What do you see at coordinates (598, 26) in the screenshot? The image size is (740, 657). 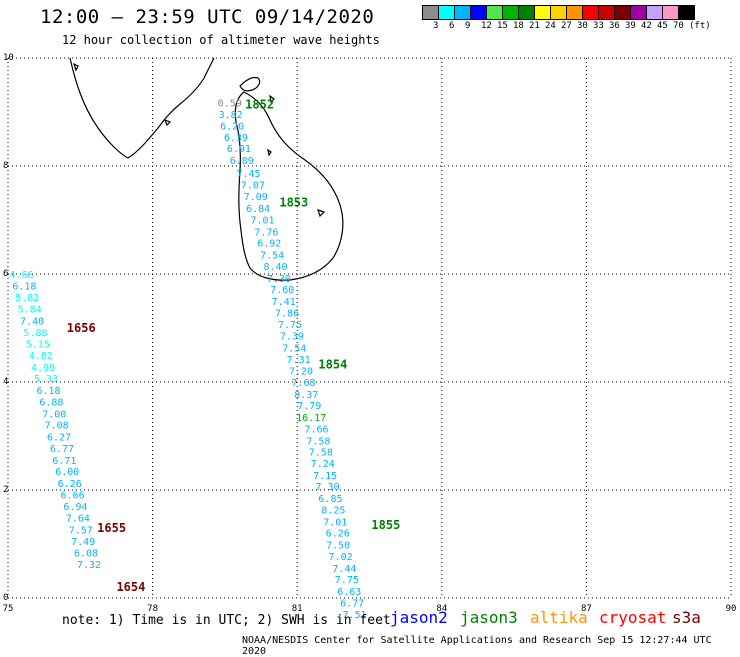 I see `legend-label: 33` at bounding box center [598, 26].